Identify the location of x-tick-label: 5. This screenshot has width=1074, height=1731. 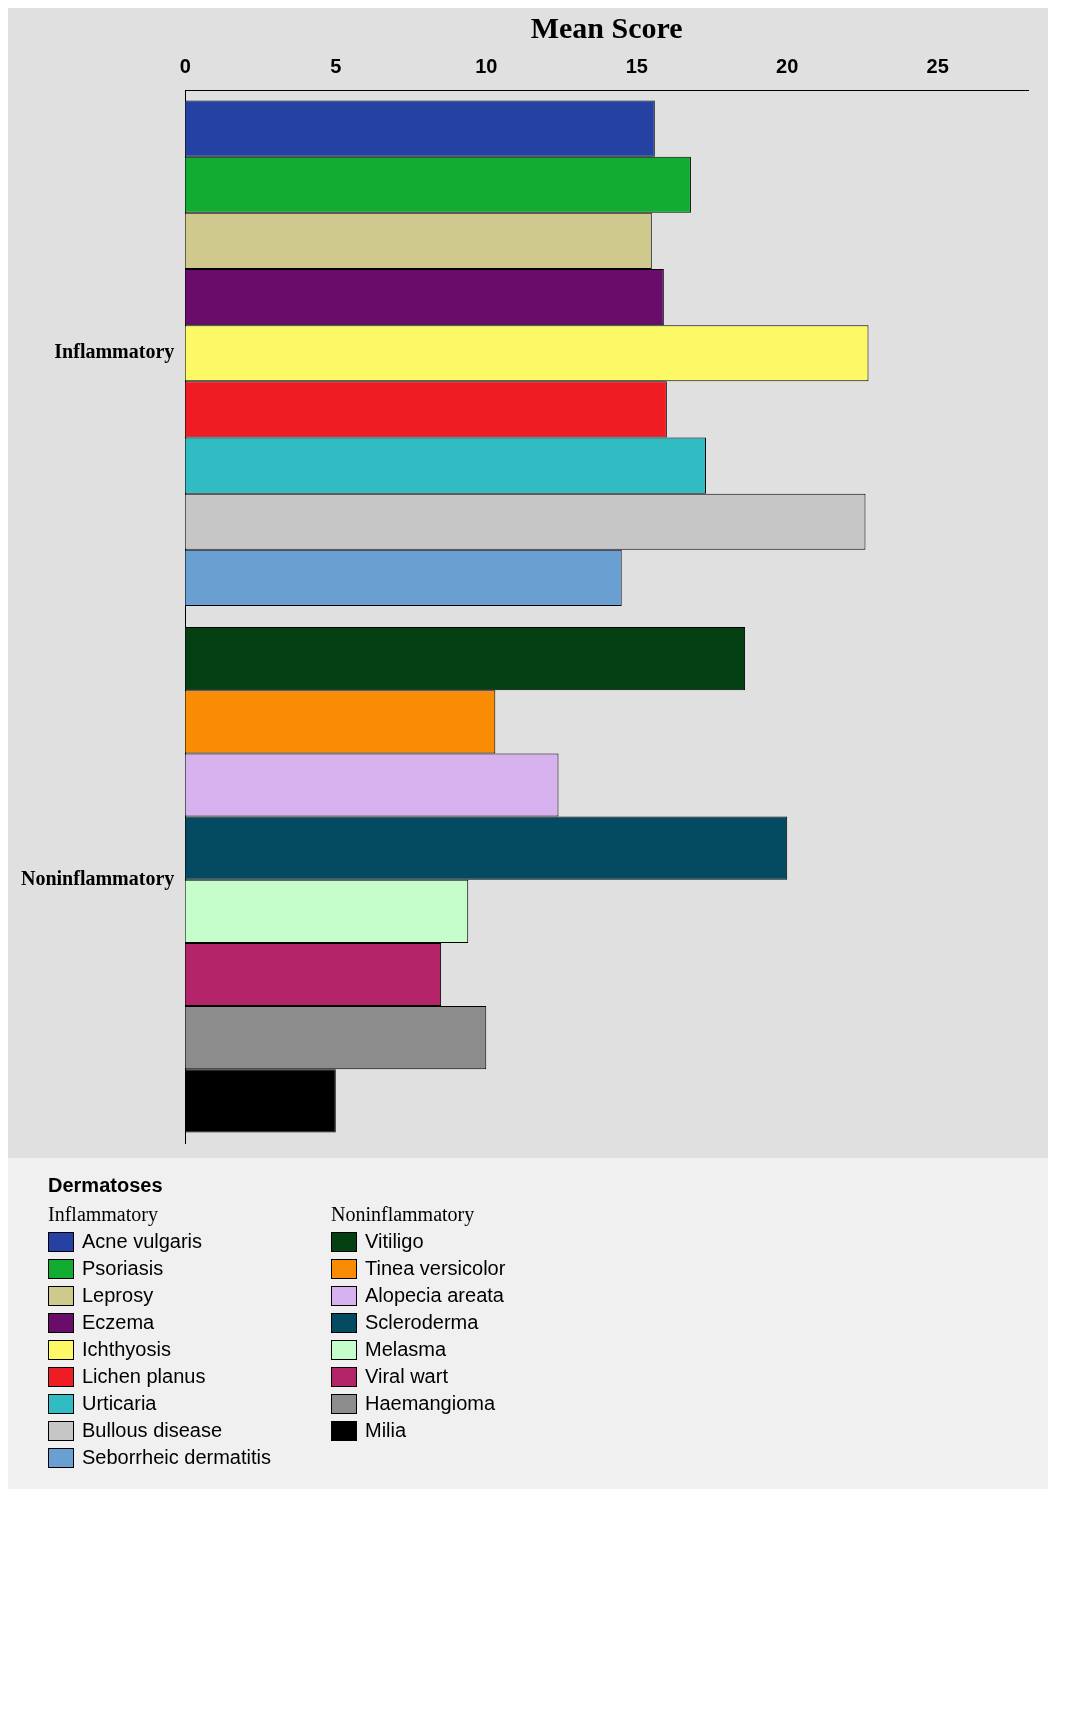
(336, 65).